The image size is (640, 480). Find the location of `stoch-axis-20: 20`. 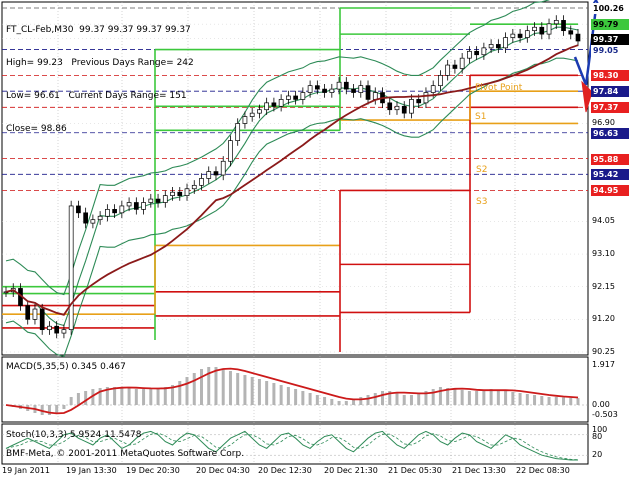

stoch-axis-20: 20 is located at coordinates (597, 454).